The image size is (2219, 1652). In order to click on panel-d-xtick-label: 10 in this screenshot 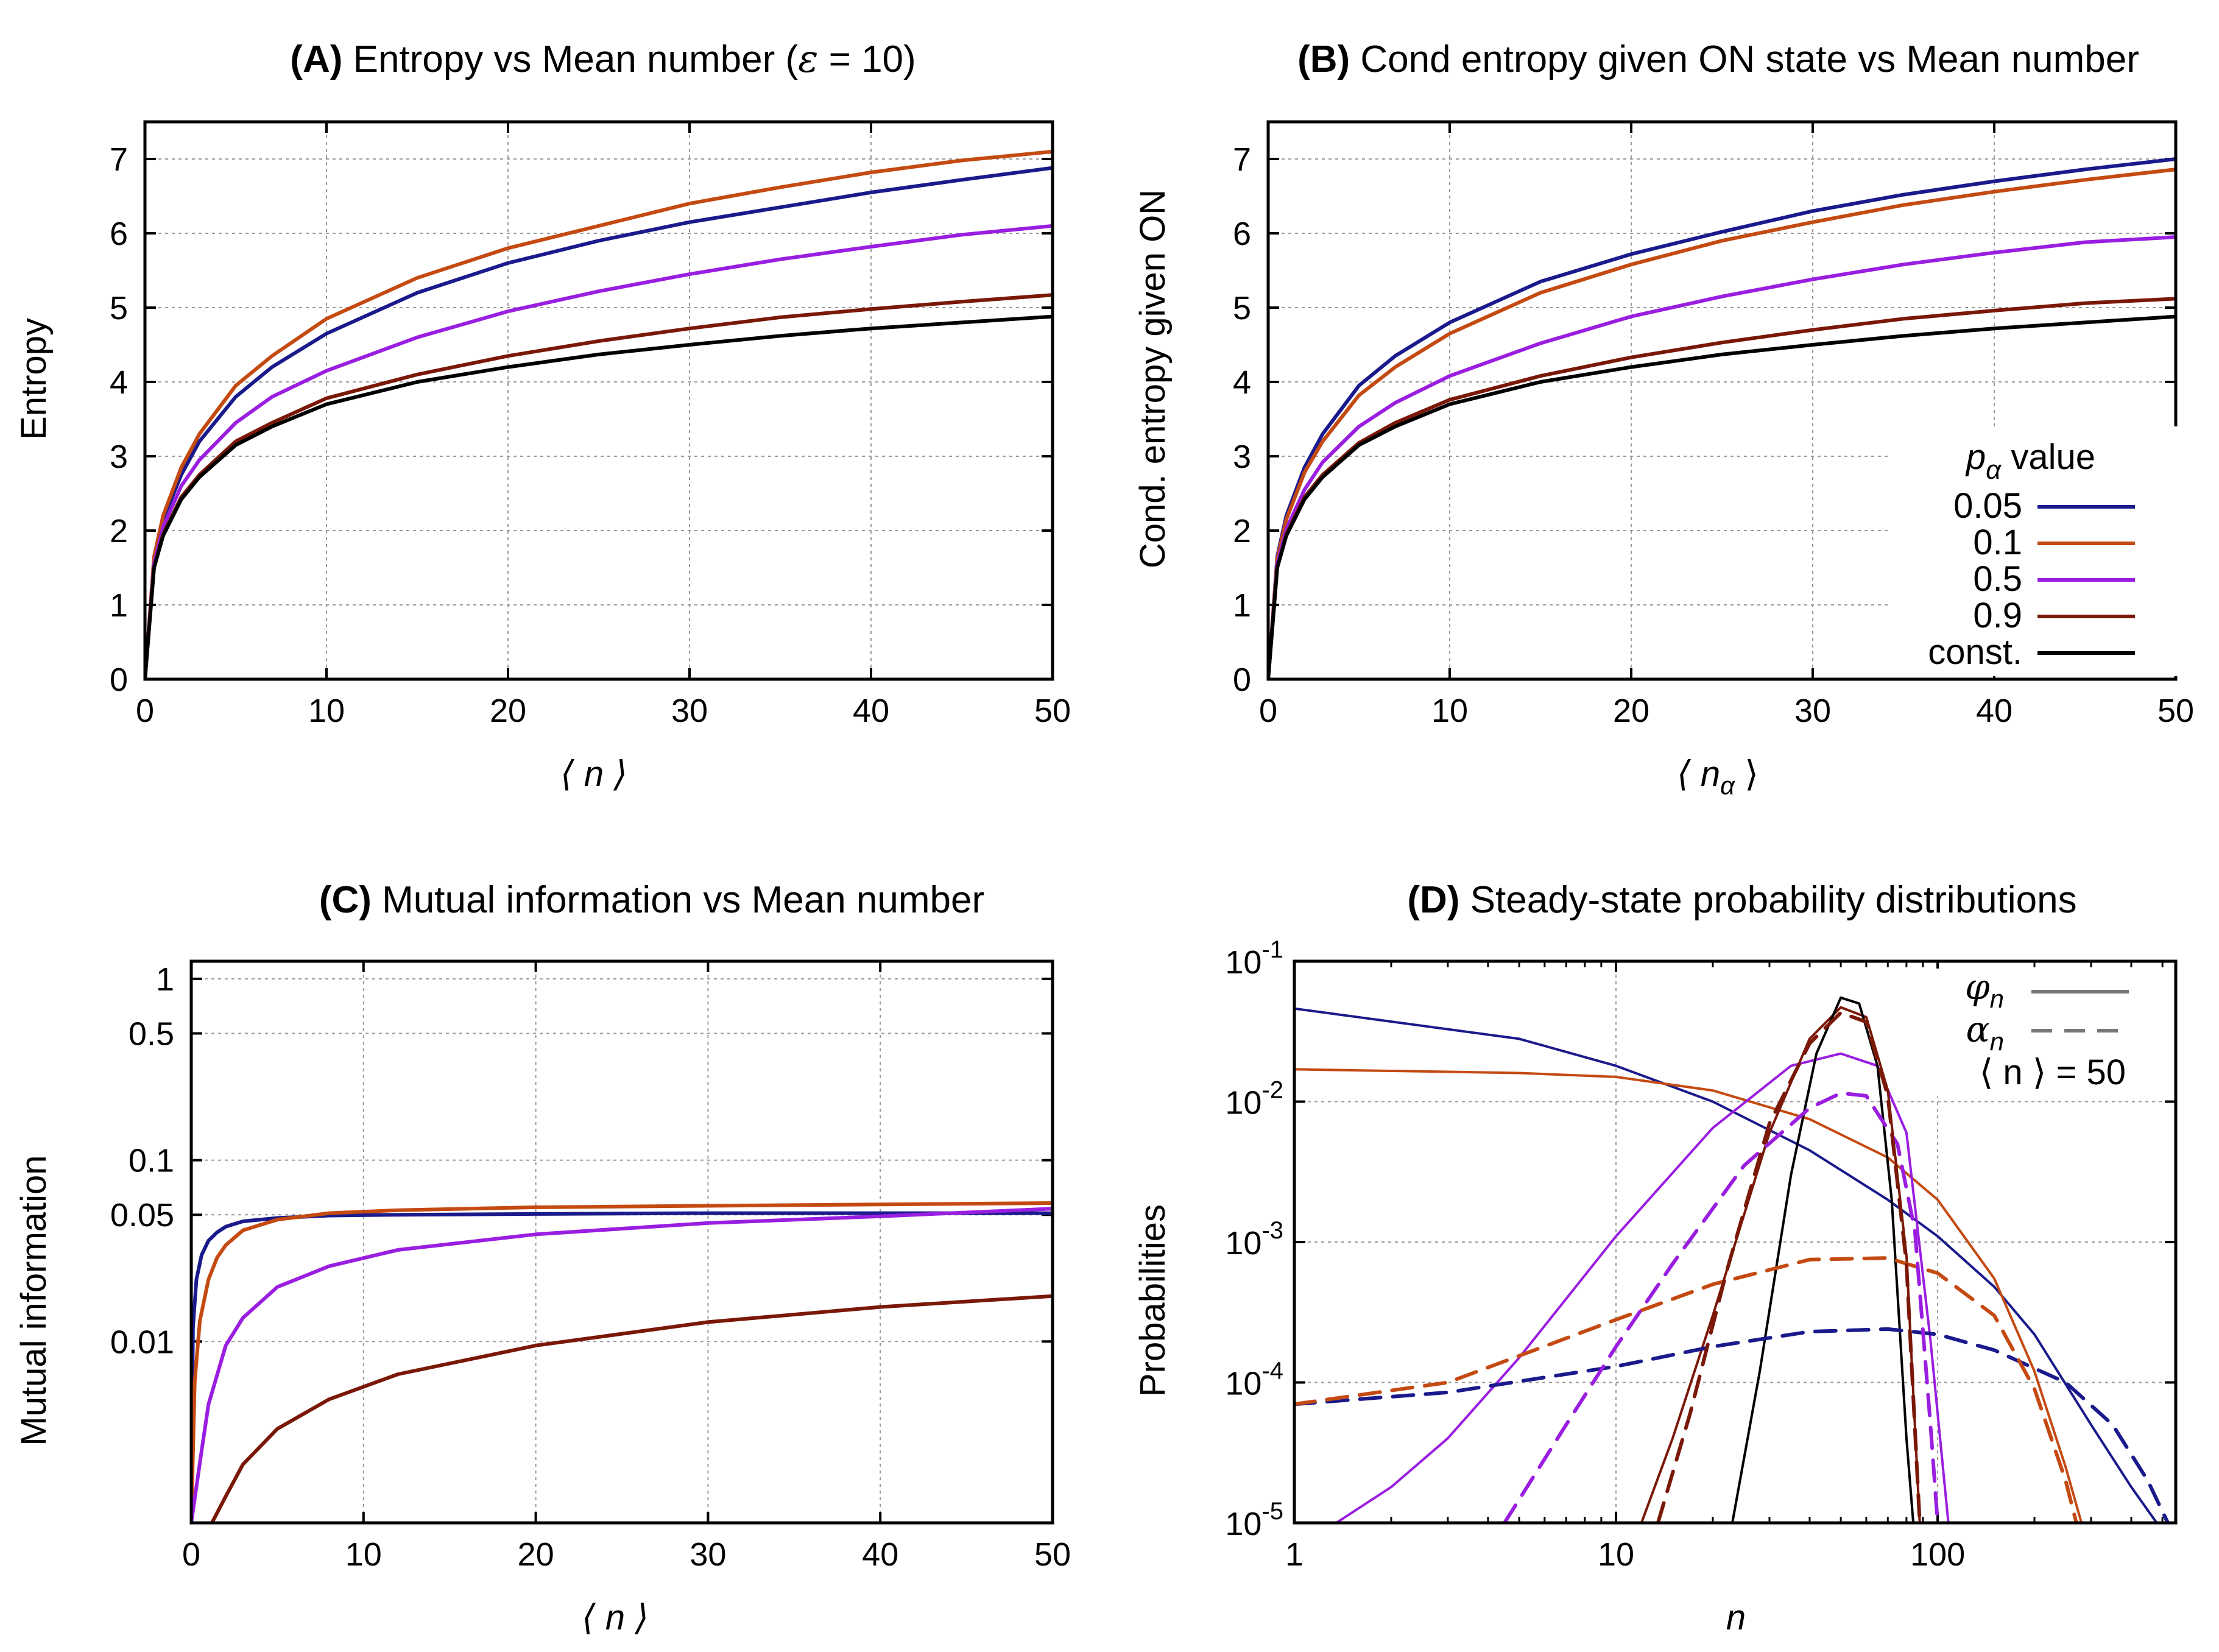, I will do `click(1616, 1554)`.